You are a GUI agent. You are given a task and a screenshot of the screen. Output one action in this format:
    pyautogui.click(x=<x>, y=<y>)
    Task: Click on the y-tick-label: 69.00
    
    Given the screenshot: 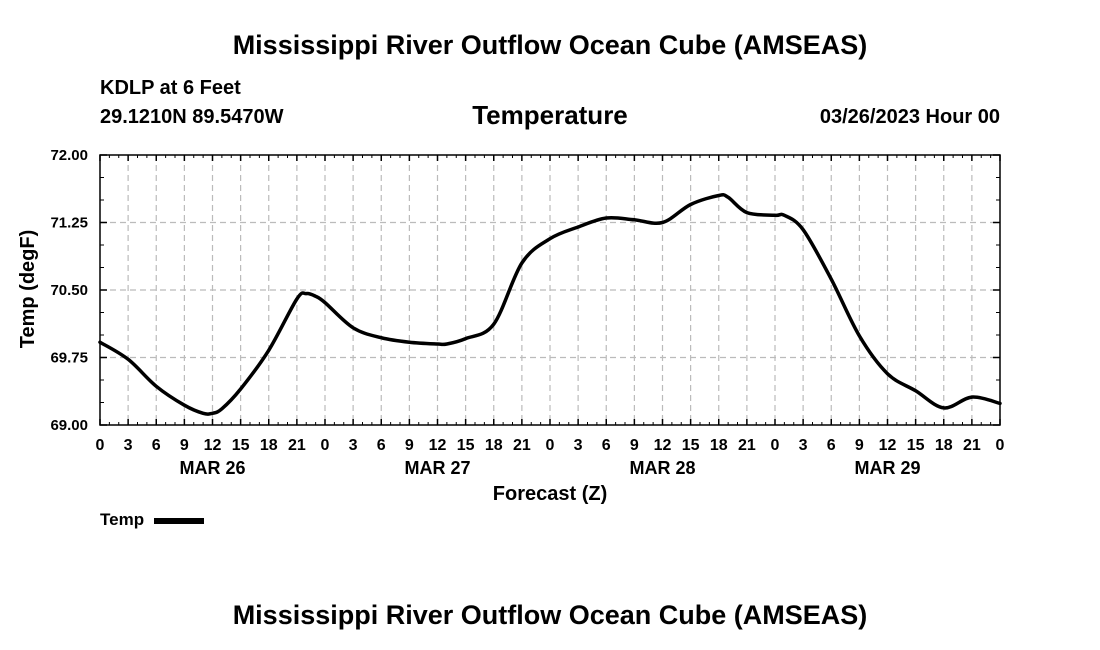 What is the action you would take?
    pyautogui.click(x=69, y=425)
    